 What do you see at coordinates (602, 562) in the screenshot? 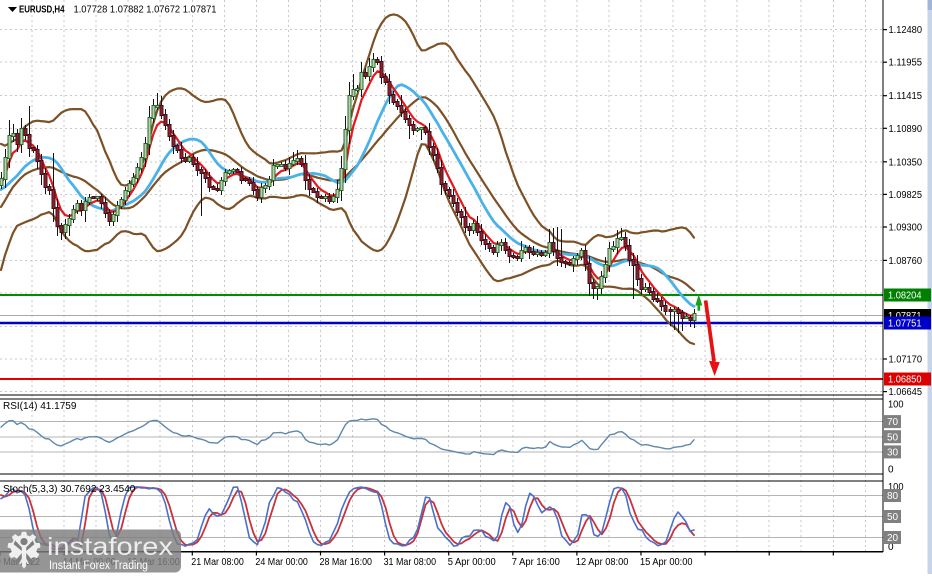
I see `svg-text: 12 Apr 08:00` at bounding box center [602, 562].